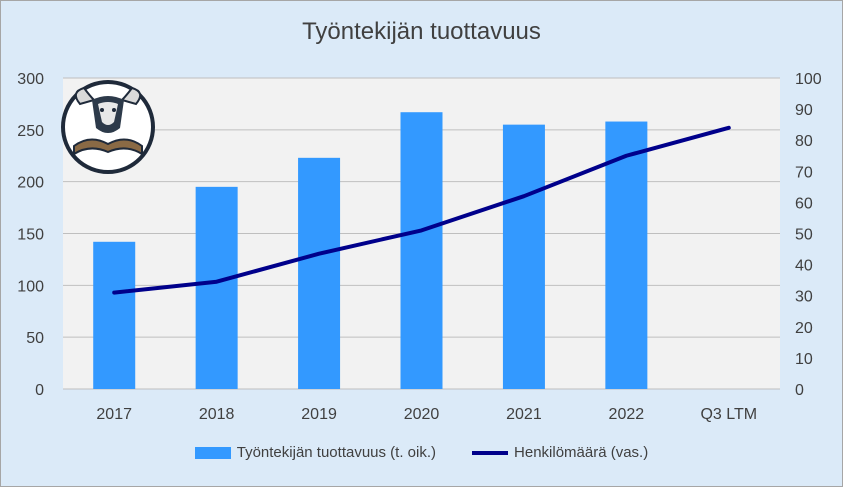 The height and width of the screenshot is (487, 843). I want to click on left-tick-label: 150, so click(30, 235).